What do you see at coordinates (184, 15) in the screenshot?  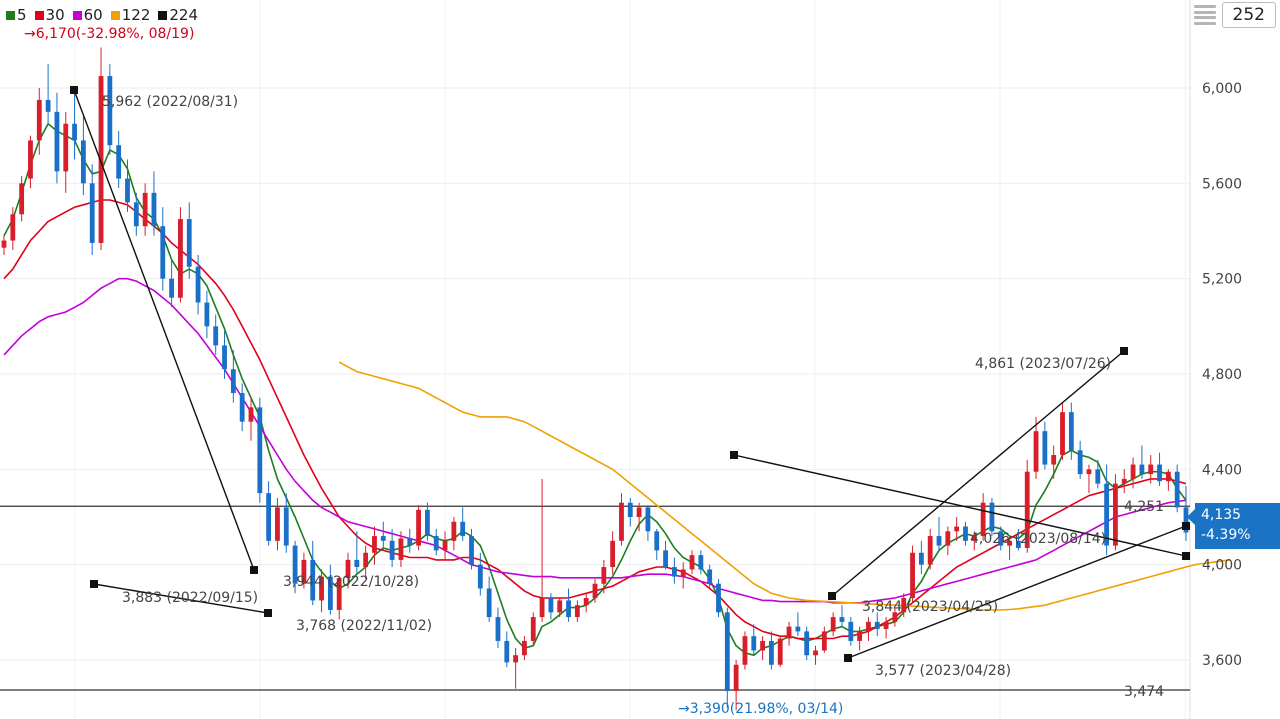 I see `legend-label-224: 224` at bounding box center [184, 15].